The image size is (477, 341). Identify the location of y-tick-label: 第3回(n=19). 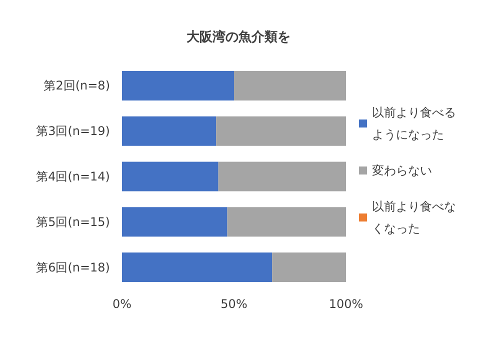
(73, 131).